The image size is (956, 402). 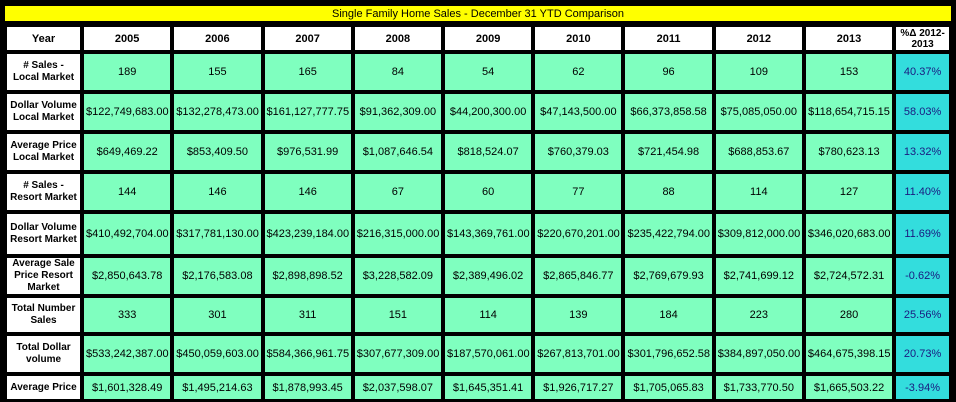 What do you see at coordinates (578, 234) in the screenshot?
I see `table-cell: $220,670,201.00` at bounding box center [578, 234].